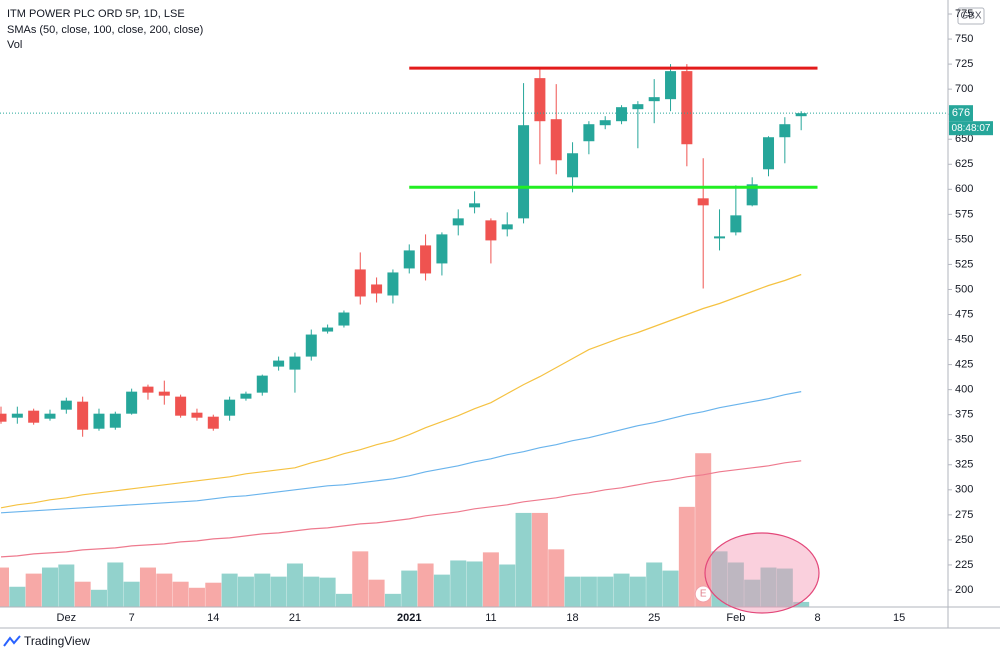 Image resolution: width=1000 pixels, height=656 pixels. Describe the element at coordinates (964, 515) in the screenshot. I see `y-tick-label: 275` at that location.